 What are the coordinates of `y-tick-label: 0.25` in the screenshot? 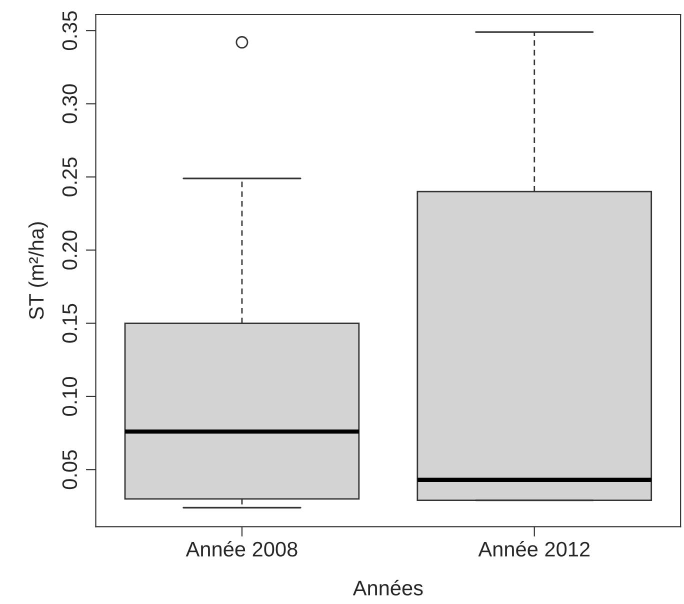 It's located at (70, 177).